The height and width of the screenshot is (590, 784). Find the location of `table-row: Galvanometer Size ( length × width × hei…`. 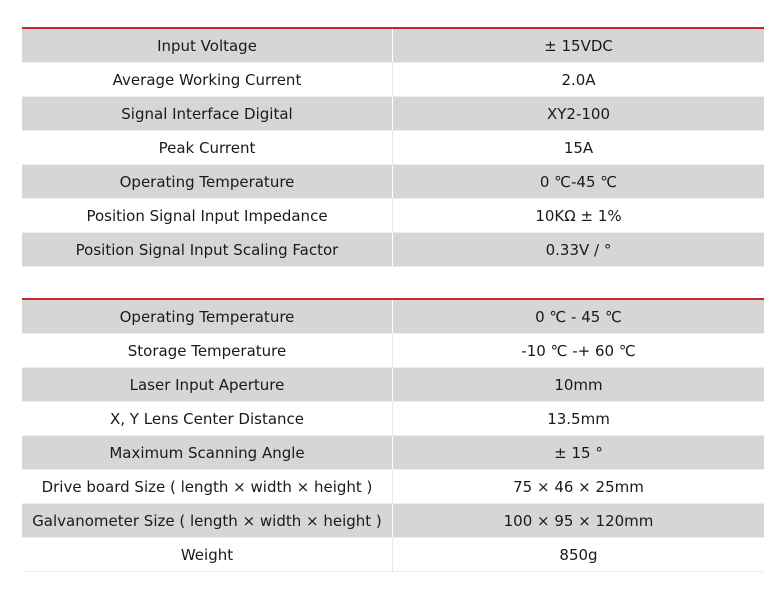

table-row: Galvanometer Size ( length × width × hei… is located at coordinates (393, 520).